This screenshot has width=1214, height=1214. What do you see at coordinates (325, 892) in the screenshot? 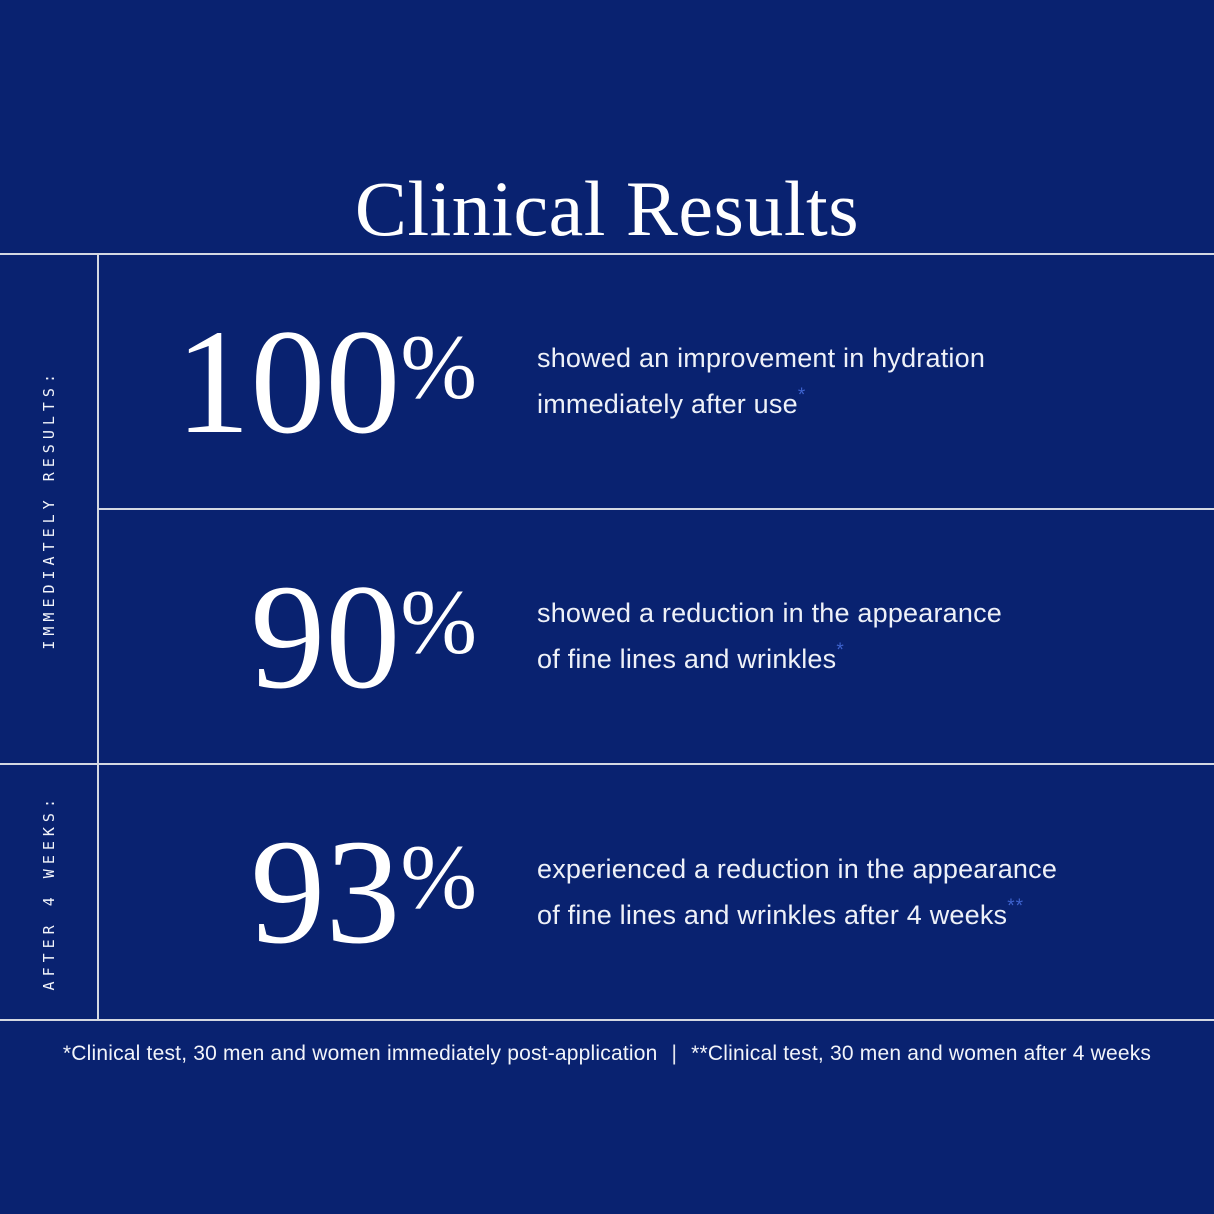
I see `stat-number: 93` at bounding box center [325, 892].